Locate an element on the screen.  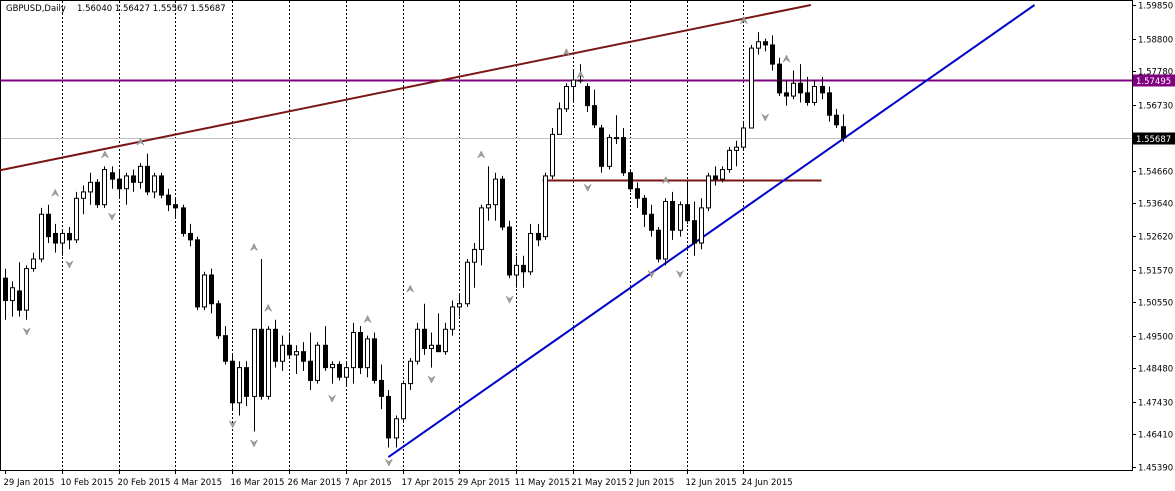
time-tick-label: 7 Apr 2015 is located at coordinates (368, 483).